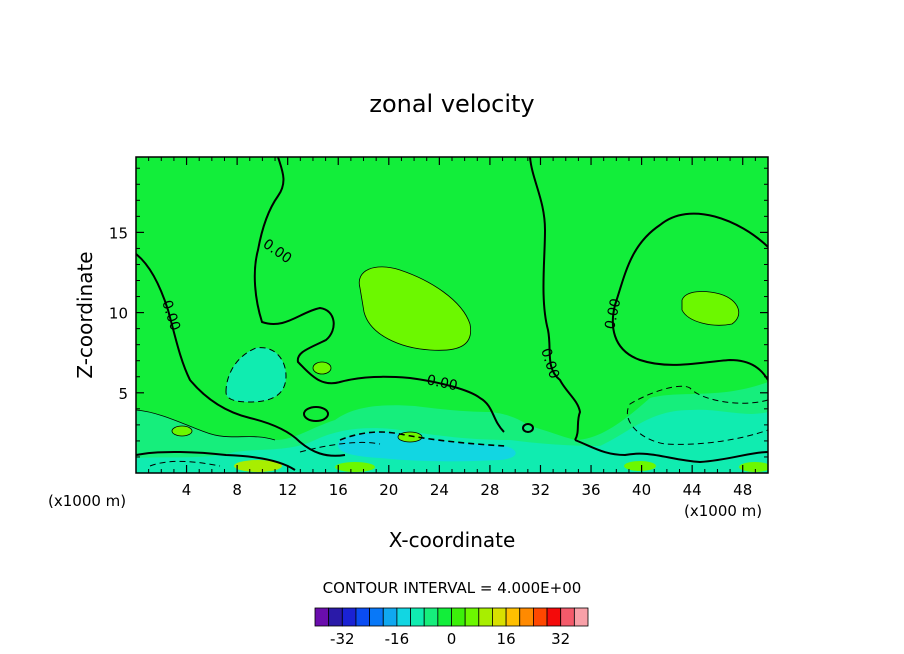 This screenshot has height=654, width=904. I want to click on zero-contour-channel, so click(555, 299).